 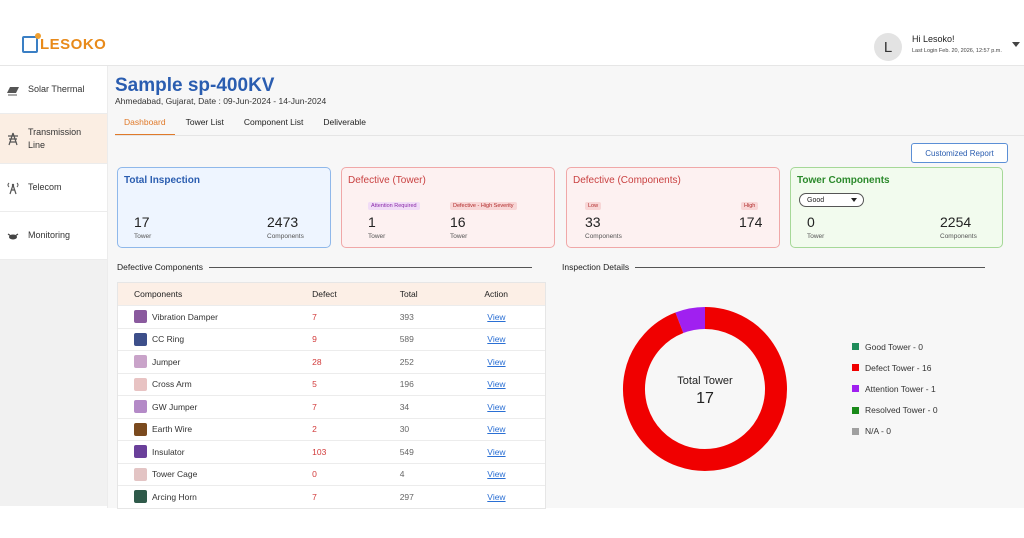 I want to click on column-header-components: Components, so click(x=158, y=294).